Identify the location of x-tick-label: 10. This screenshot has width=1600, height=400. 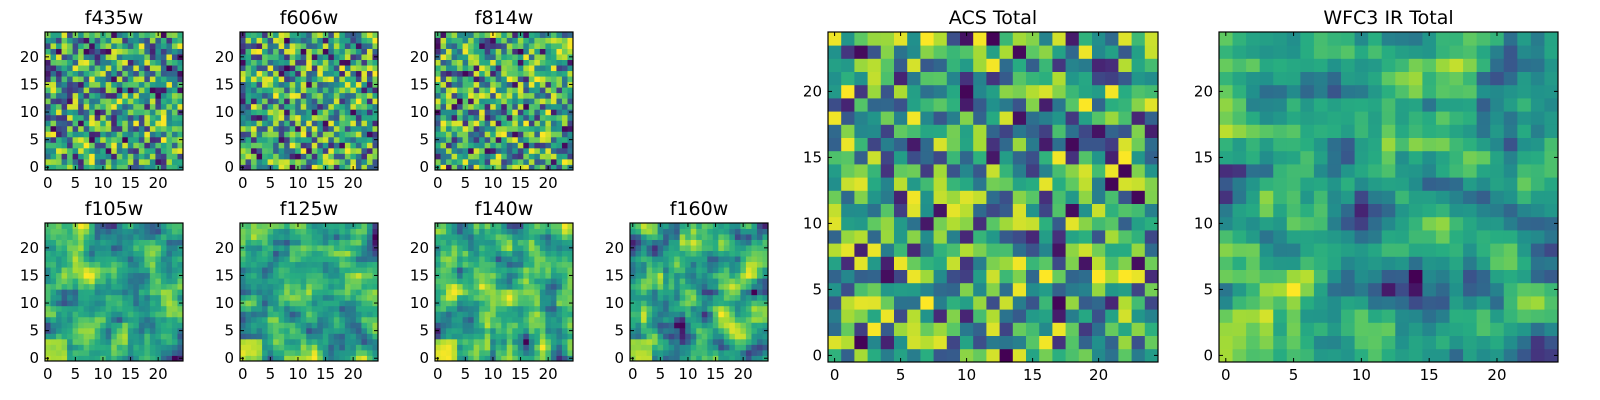
(687, 374).